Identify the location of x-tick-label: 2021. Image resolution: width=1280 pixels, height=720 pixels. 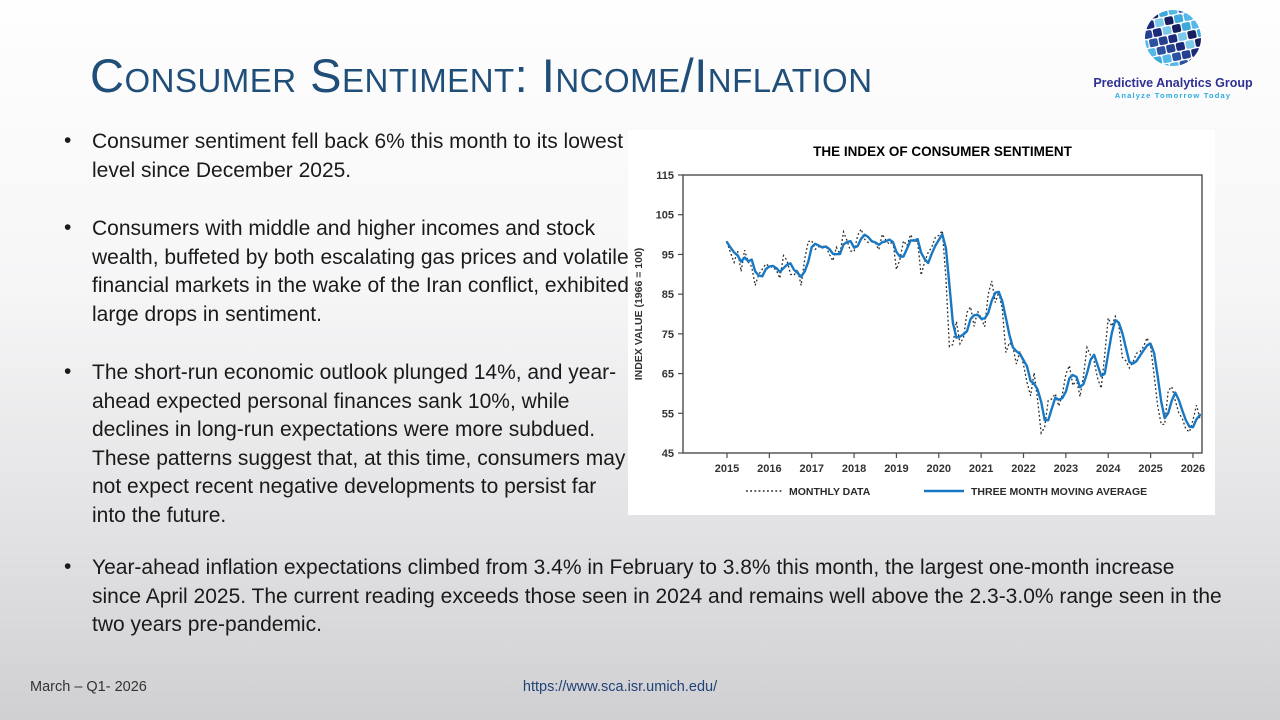
(981, 469).